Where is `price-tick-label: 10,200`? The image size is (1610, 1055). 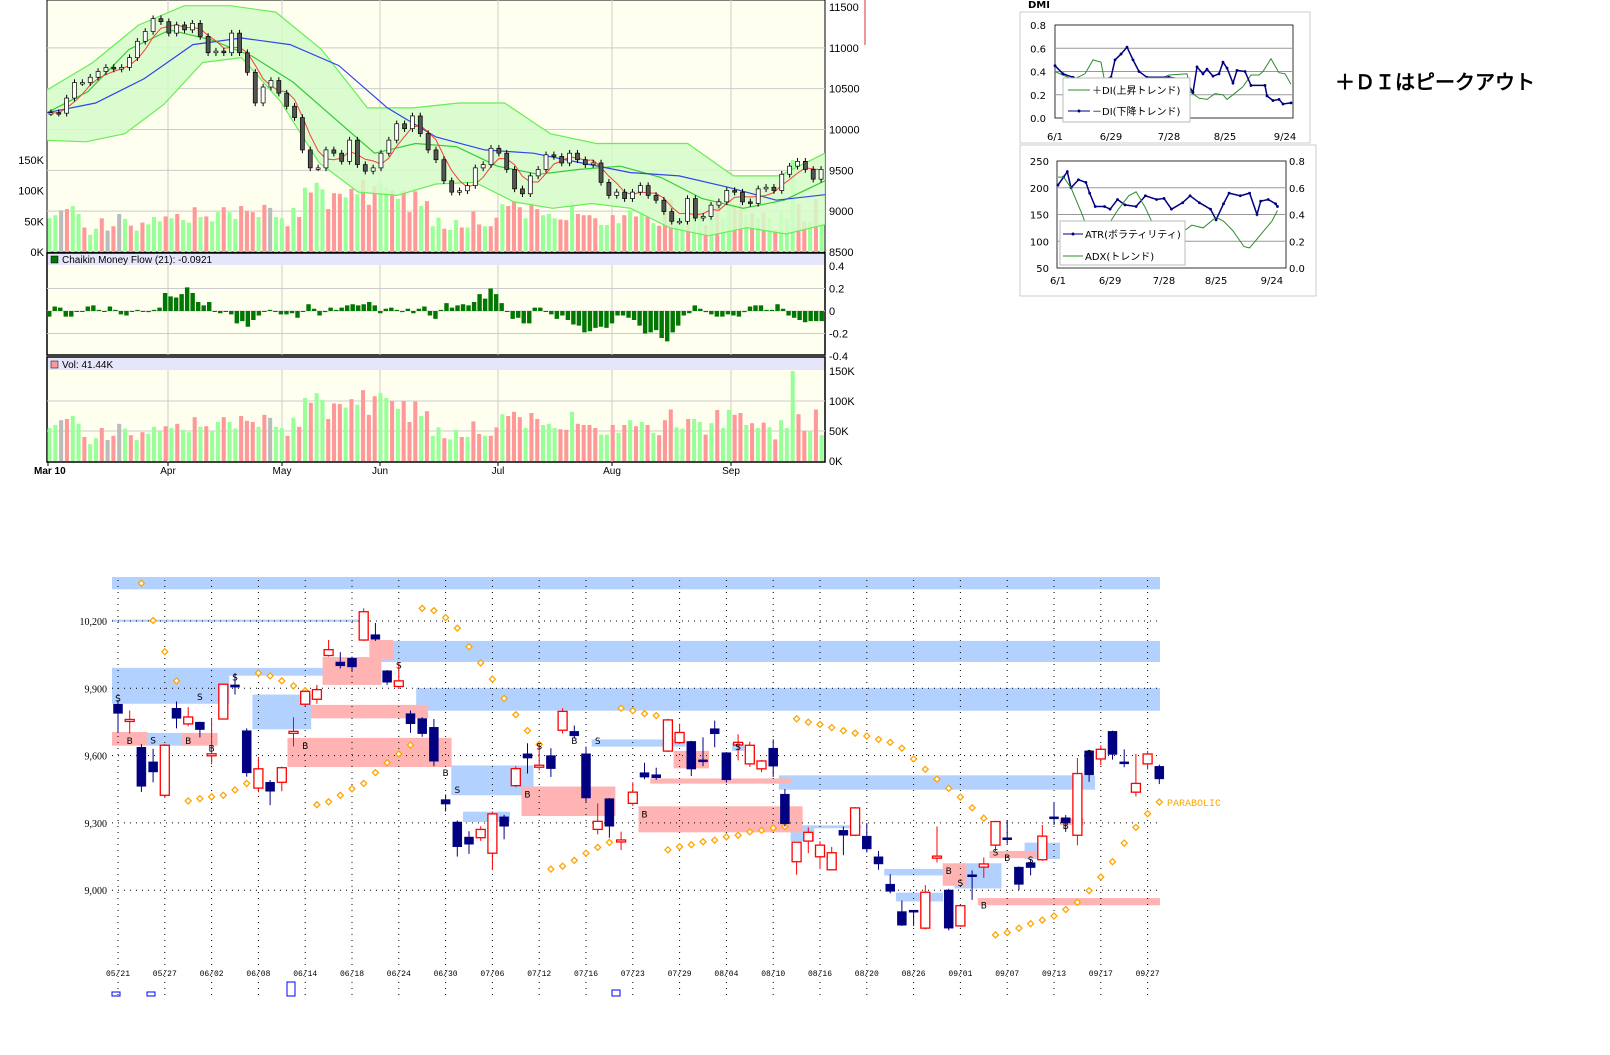
price-tick-label: 10,200 is located at coordinates (94, 622).